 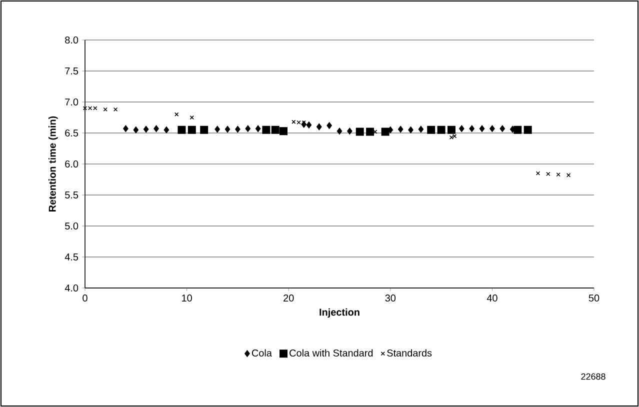 What do you see at coordinates (71, 71) in the screenshot?
I see `y-tick-label: 7.5` at bounding box center [71, 71].